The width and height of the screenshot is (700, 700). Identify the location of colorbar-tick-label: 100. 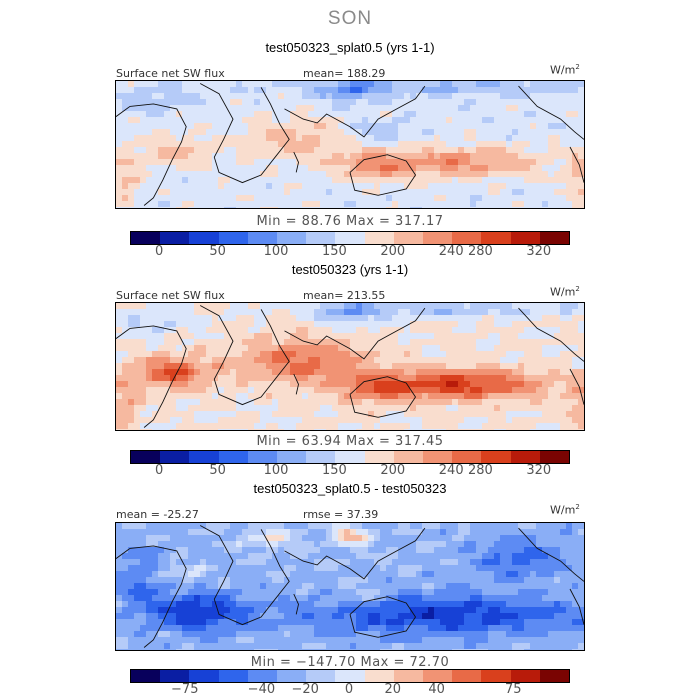
(276, 251).